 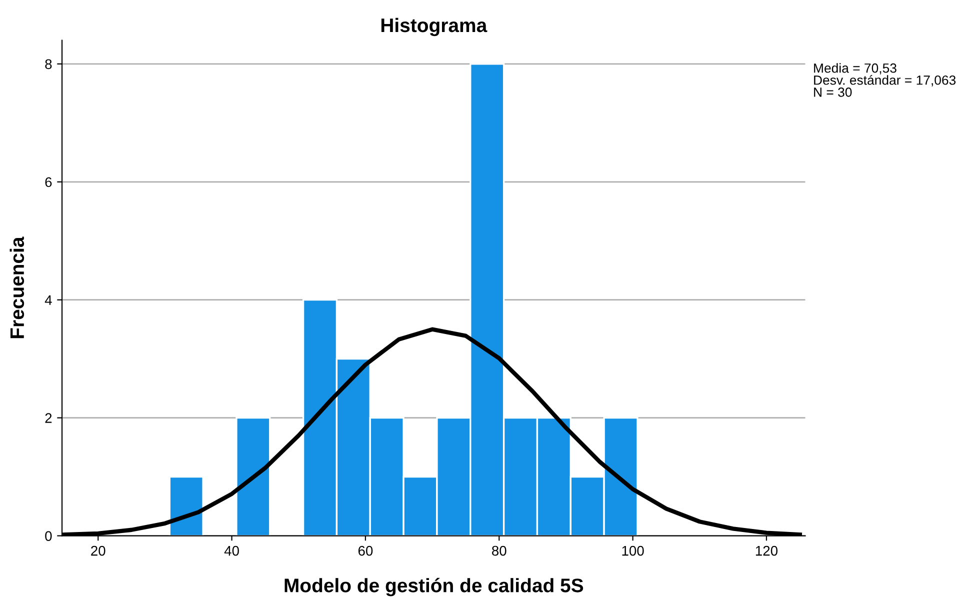 What do you see at coordinates (833, 92) in the screenshot?
I see `text: N = 30` at bounding box center [833, 92].